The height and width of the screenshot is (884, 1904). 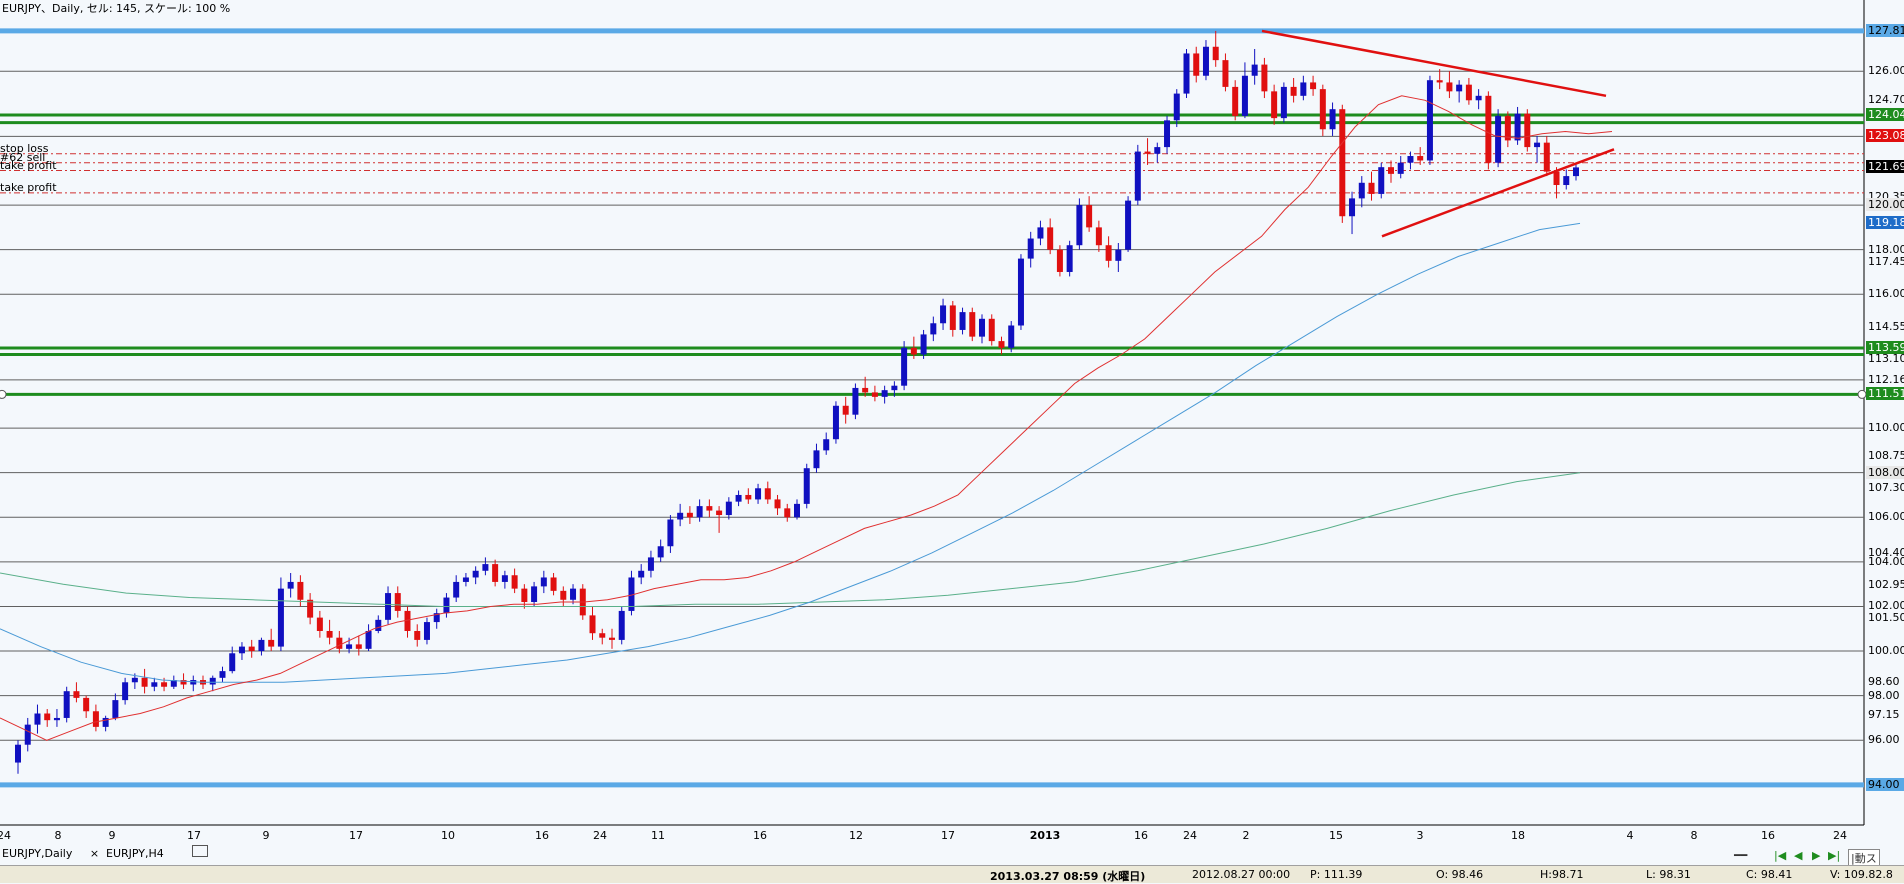 What do you see at coordinates (1434, 63) in the screenshot?
I see `trendline-upper` at bounding box center [1434, 63].